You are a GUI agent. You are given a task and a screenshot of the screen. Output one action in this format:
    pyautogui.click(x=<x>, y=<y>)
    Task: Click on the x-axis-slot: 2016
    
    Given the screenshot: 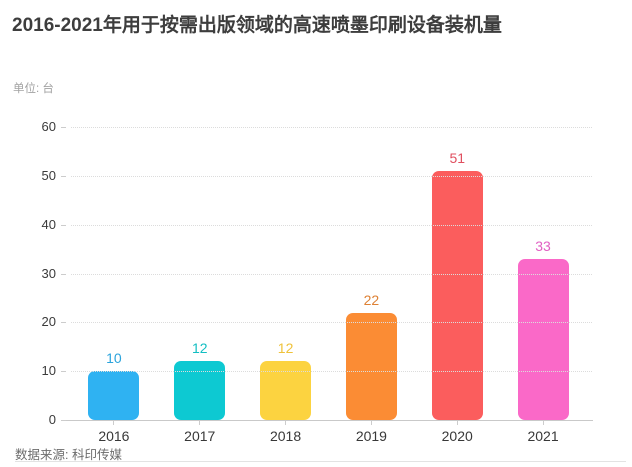 What is the action you would take?
    pyautogui.click(x=114, y=432)
    